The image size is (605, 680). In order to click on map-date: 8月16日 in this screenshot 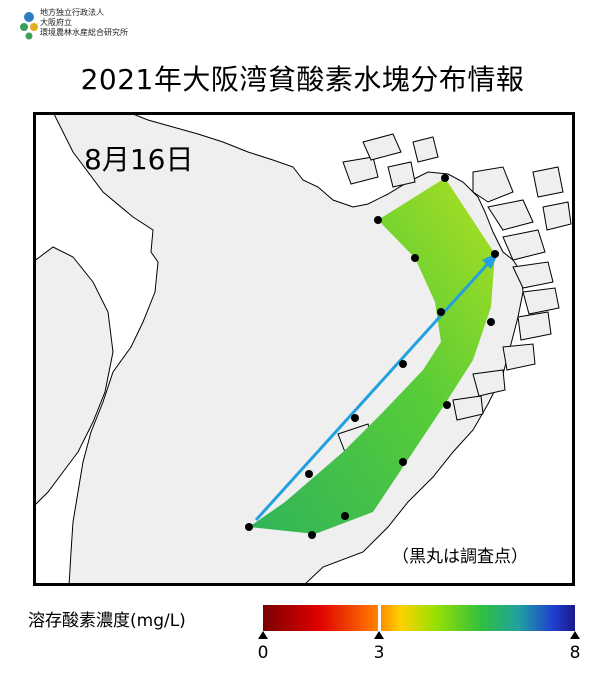, I will do `click(139, 159)`.